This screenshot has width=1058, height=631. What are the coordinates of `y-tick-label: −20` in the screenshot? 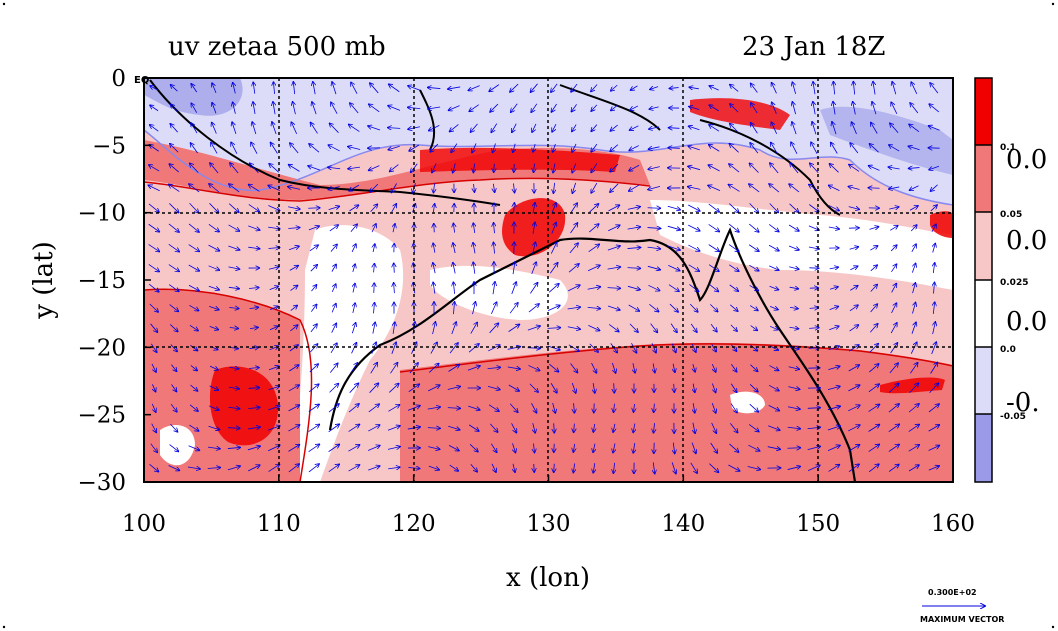 It's located at (101, 348).